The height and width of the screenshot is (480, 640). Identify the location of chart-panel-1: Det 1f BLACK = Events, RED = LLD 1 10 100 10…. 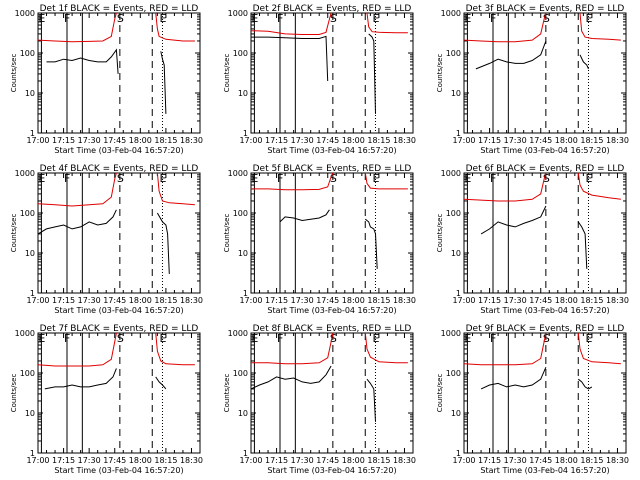
(106, 79).